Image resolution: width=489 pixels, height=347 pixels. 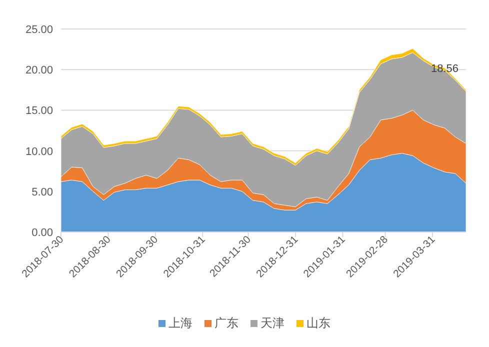 What do you see at coordinates (39, 70) in the screenshot?
I see `y-tick-label: 20.00` at bounding box center [39, 70].